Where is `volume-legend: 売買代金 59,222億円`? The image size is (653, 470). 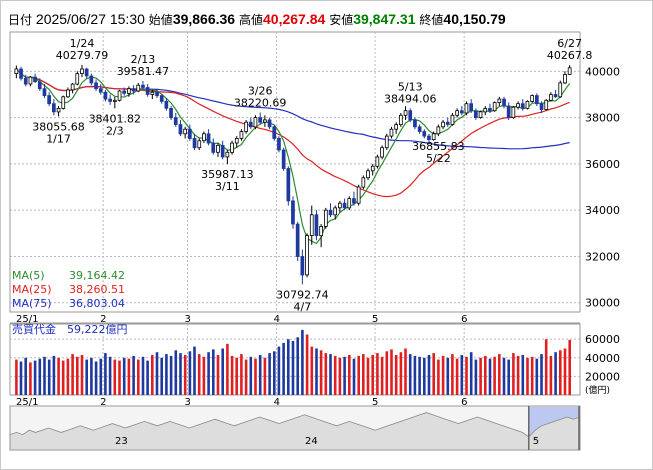 volume-legend: 売買代金 59,222億円 is located at coordinates (70, 329).